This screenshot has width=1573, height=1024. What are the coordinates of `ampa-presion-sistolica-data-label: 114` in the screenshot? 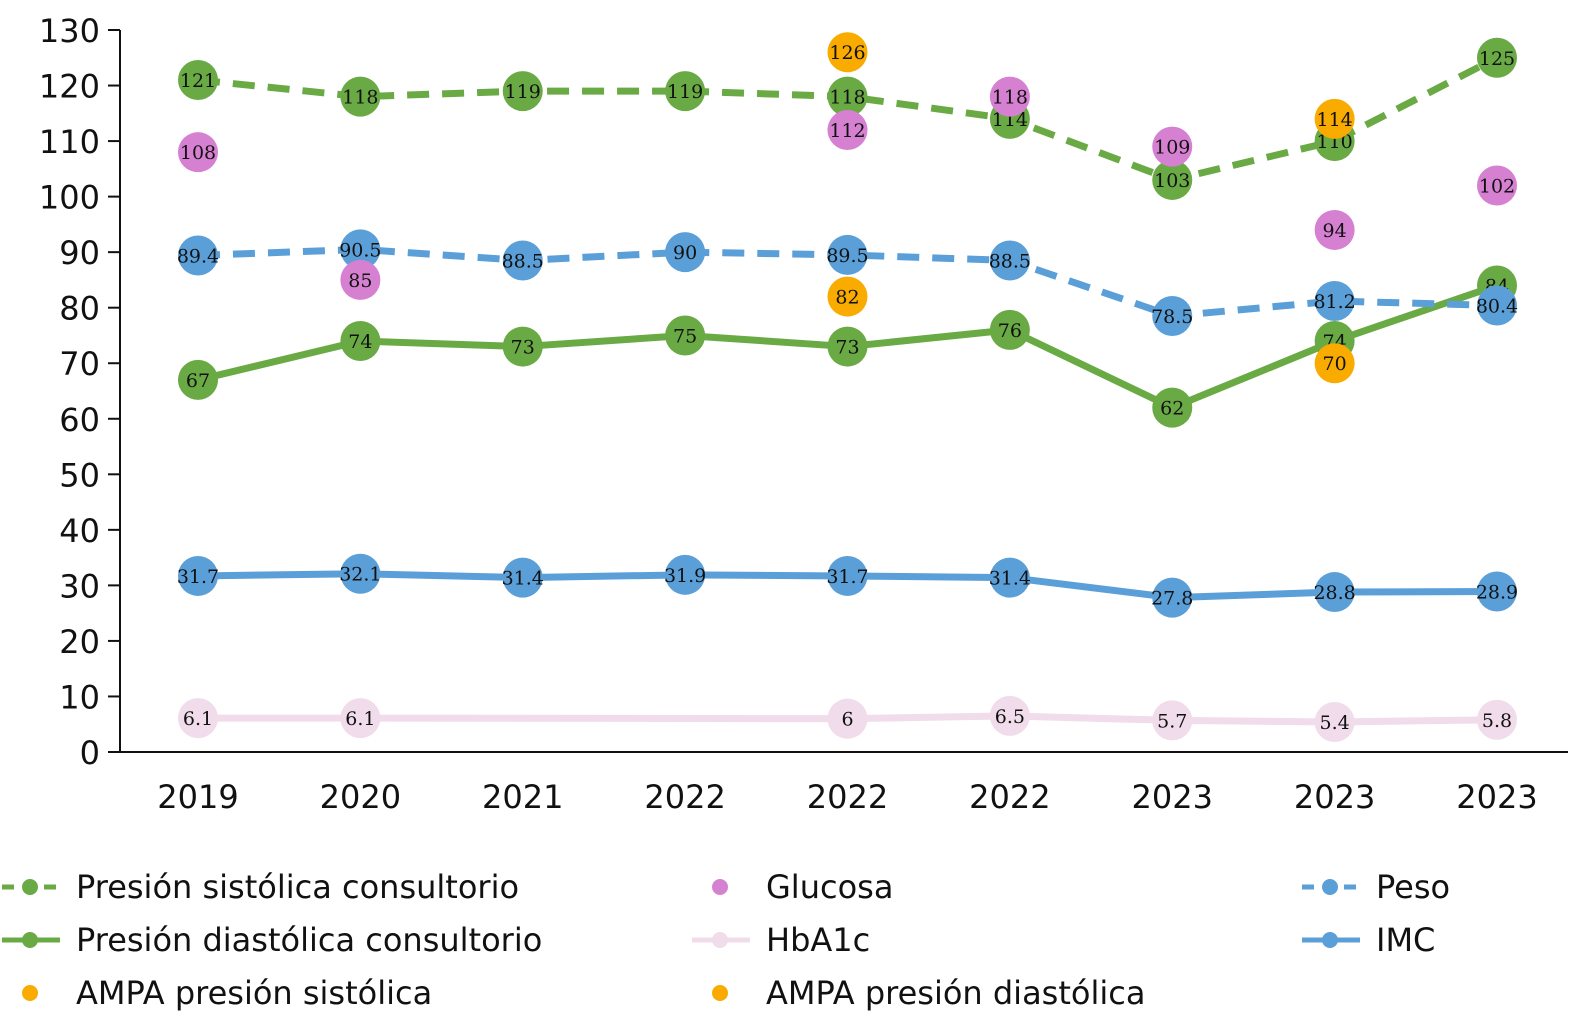 It's located at (1334, 120).